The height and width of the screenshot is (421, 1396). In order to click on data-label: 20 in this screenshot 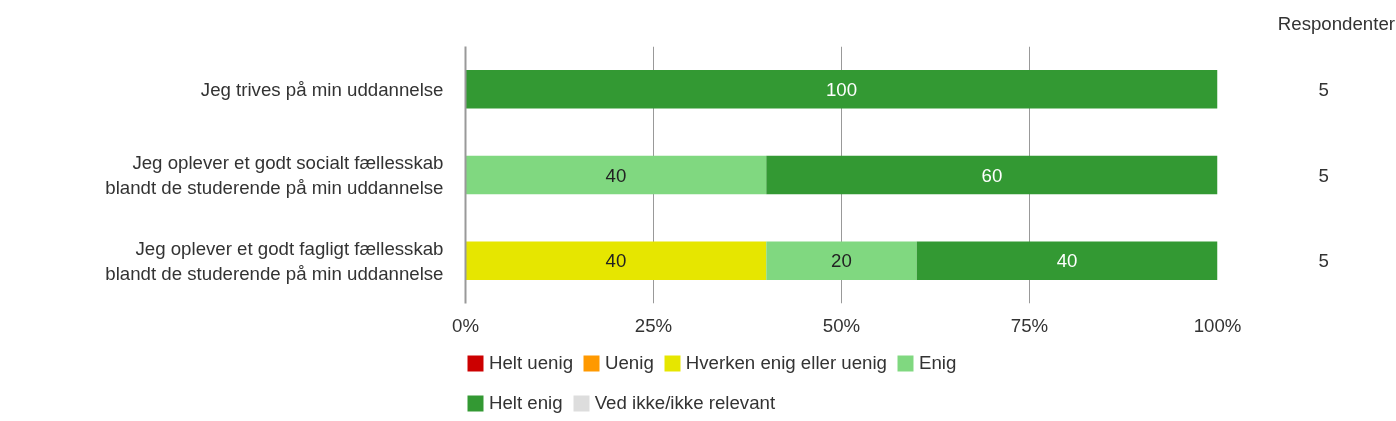, I will do `click(841, 261)`.